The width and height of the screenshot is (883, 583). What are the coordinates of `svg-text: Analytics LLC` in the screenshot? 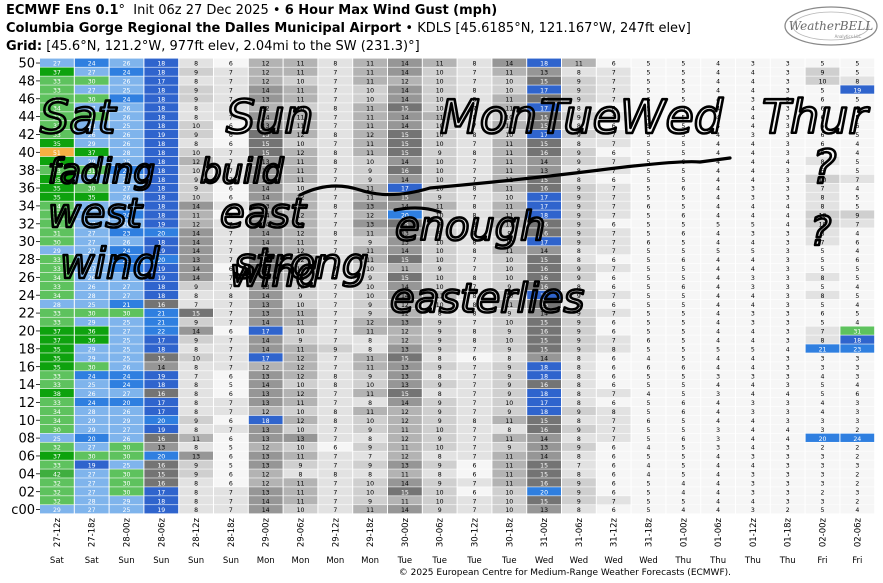 It's located at (848, 36).